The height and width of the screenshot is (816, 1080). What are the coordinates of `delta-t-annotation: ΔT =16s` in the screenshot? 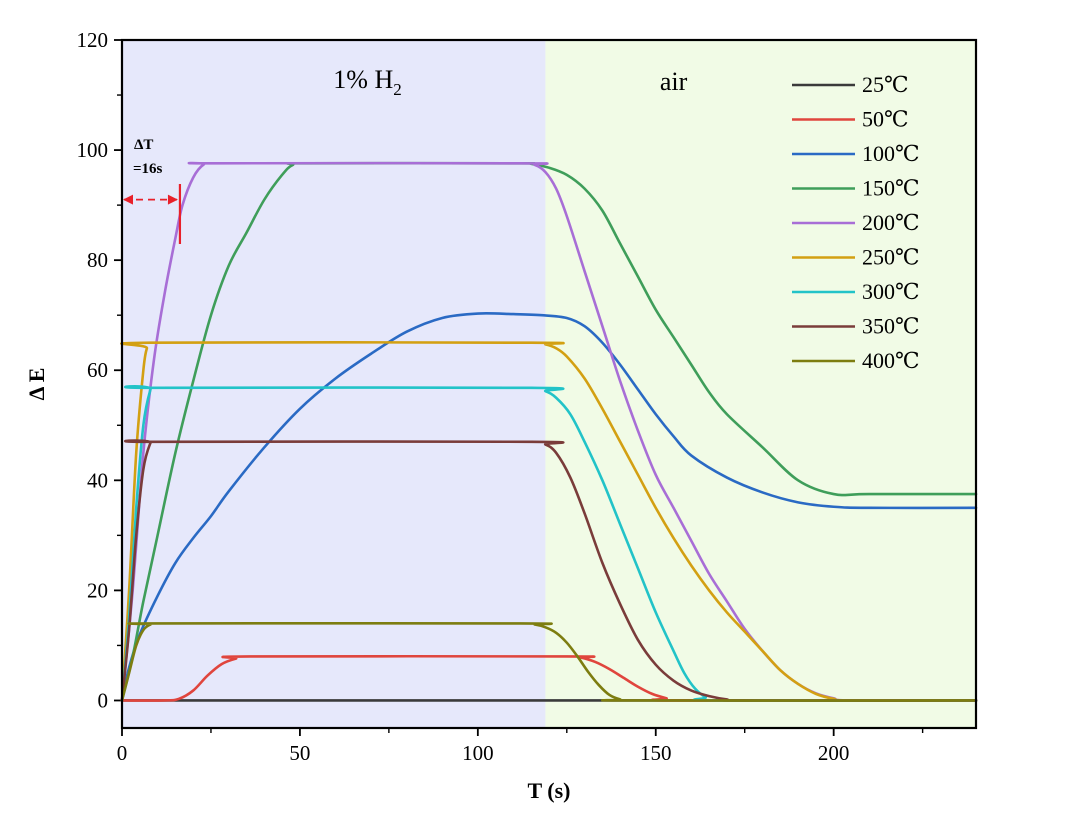 It's located at (152, 190).